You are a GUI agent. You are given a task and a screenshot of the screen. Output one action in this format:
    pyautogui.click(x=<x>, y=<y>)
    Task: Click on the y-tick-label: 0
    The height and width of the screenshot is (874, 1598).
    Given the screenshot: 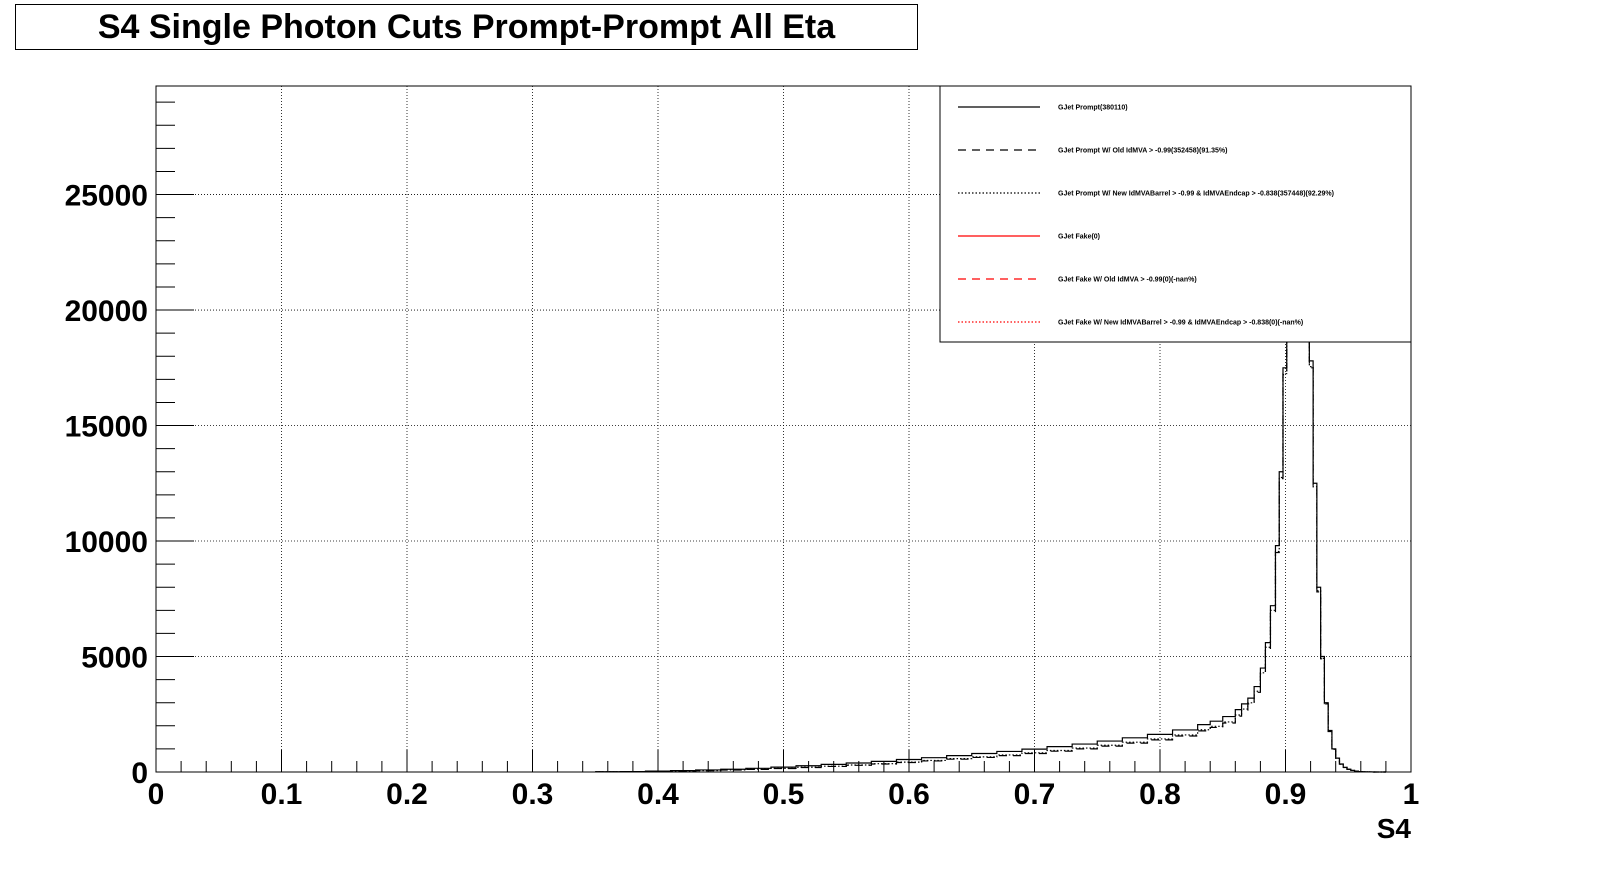 What is the action you would take?
    pyautogui.click(x=139, y=773)
    